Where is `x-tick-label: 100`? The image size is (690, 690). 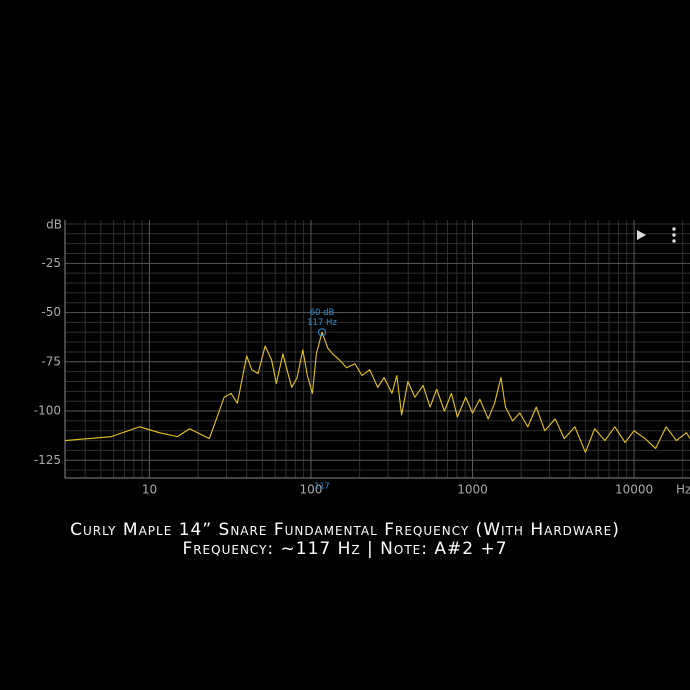
x-tick-label: 100 is located at coordinates (311, 490).